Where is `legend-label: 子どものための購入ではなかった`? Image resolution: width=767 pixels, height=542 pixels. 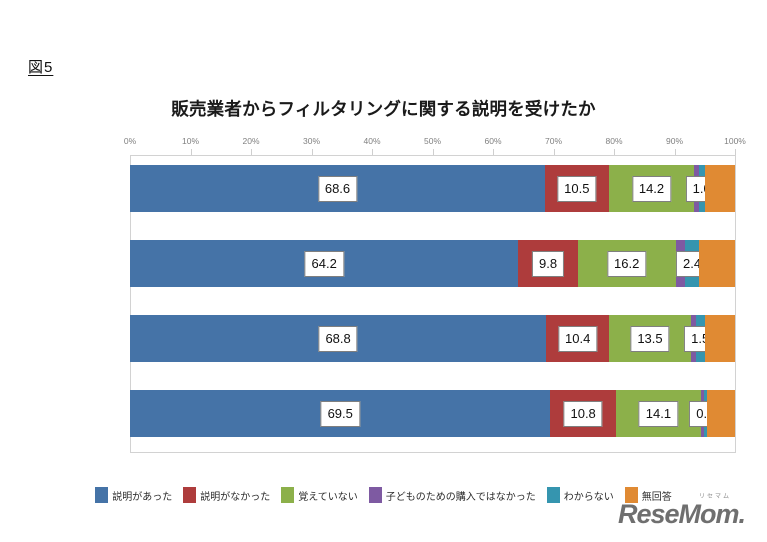
legend-label: 子どものための購入ではなかった is located at coordinates (460, 497).